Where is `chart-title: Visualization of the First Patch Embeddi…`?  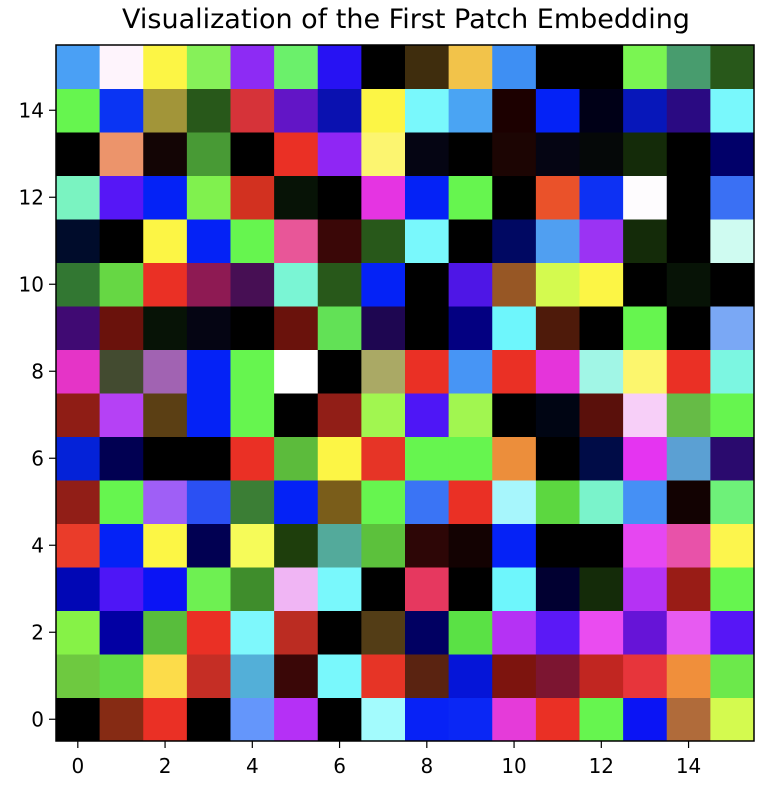 chart-title: Visualization of the First Patch Embeddi… is located at coordinates (406, 19).